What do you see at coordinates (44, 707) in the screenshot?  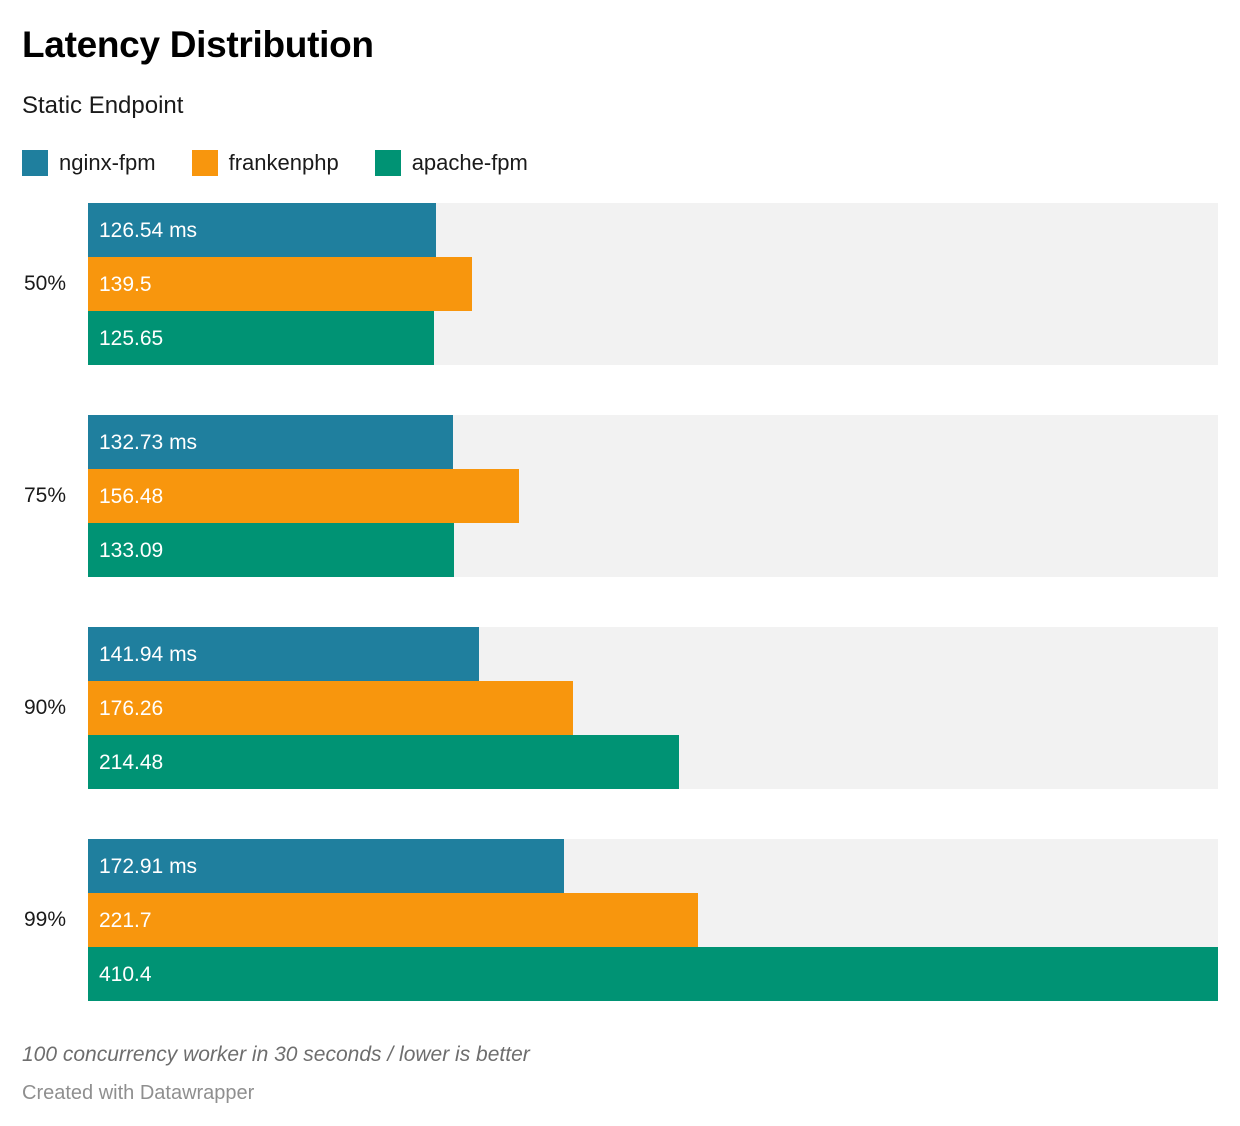 I see `category-label: 90%` at bounding box center [44, 707].